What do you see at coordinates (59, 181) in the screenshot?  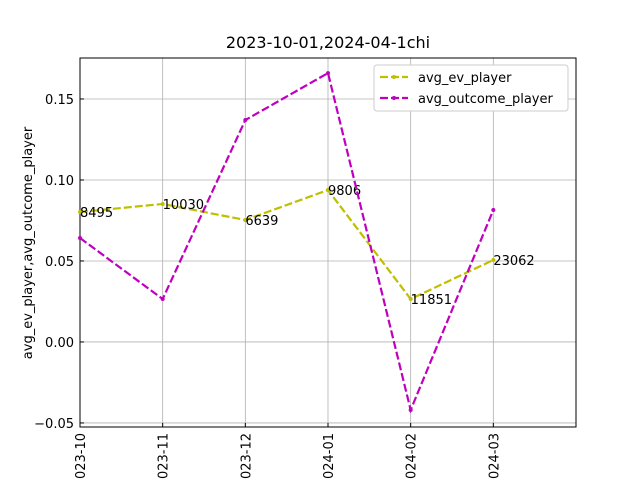 I see `y-tick-label: 0.10` at bounding box center [59, 181].